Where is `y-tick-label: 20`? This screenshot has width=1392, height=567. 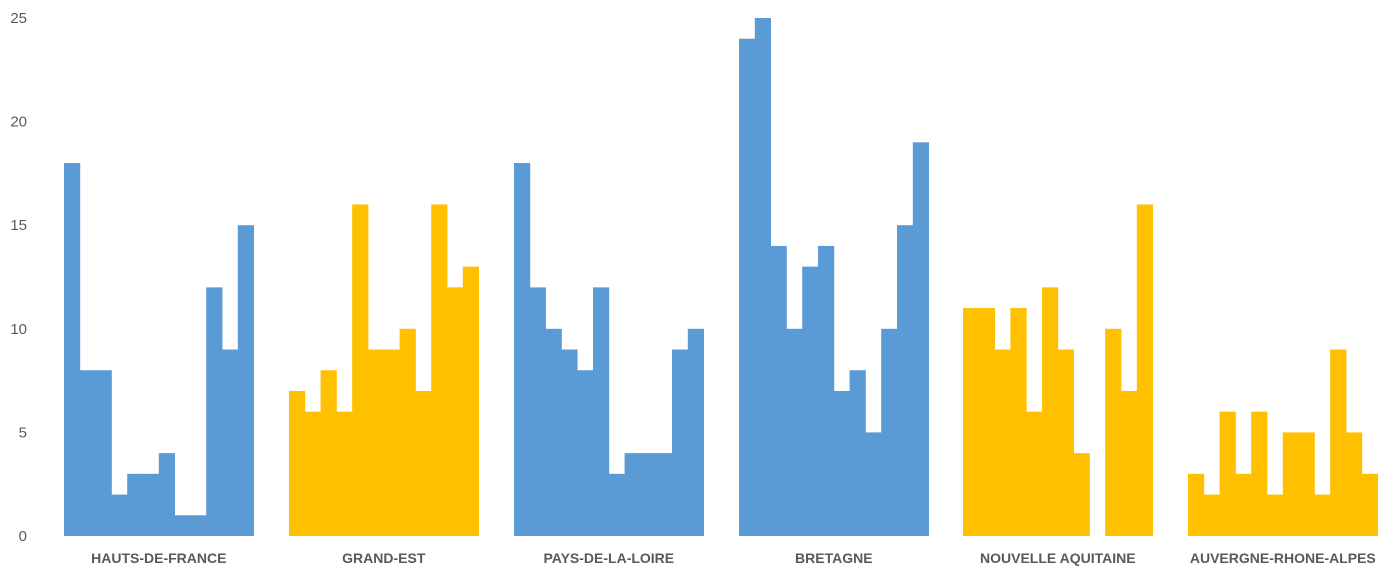
y-tick-label: 20 is located at coordinates (18, 122).